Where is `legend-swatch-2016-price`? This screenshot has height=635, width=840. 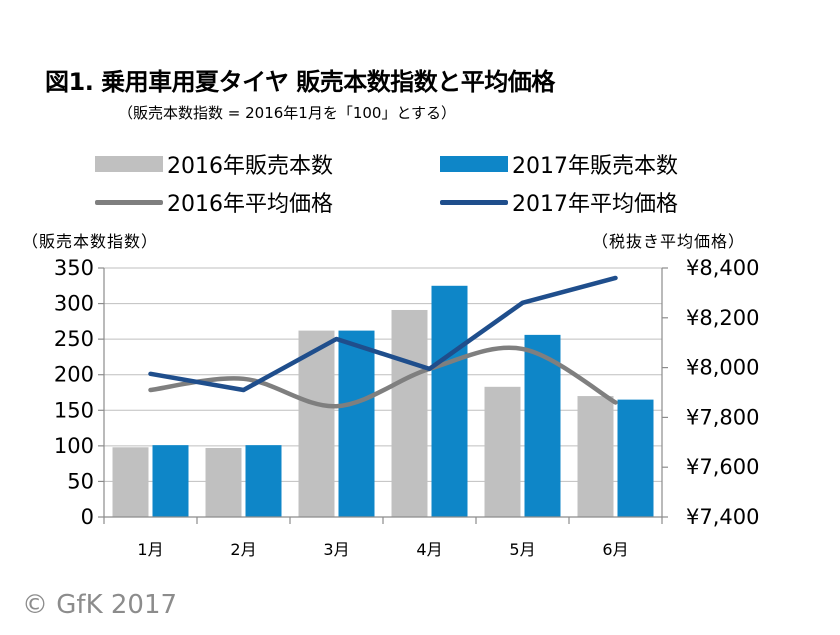 legend-swatch-2016-price is located at coordinates (129, 202).